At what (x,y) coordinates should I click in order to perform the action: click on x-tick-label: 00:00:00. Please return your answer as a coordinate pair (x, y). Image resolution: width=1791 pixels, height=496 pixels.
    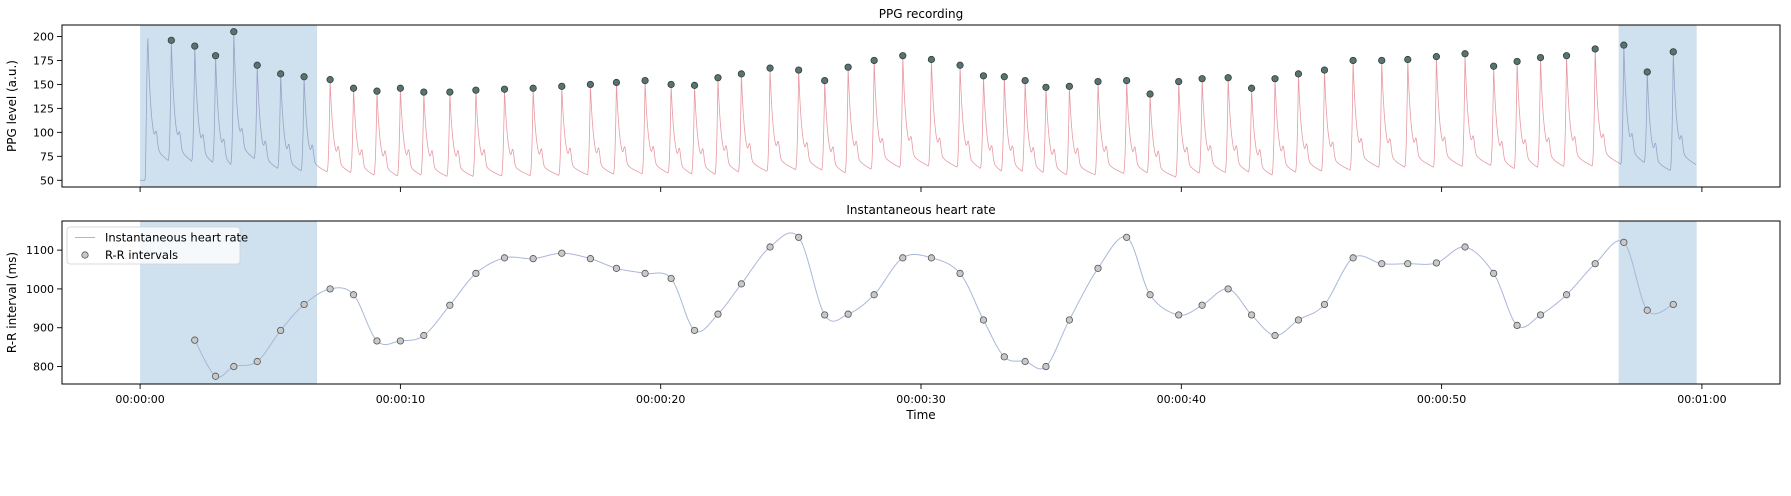
    Looking at the image, I should click on (139, 399).